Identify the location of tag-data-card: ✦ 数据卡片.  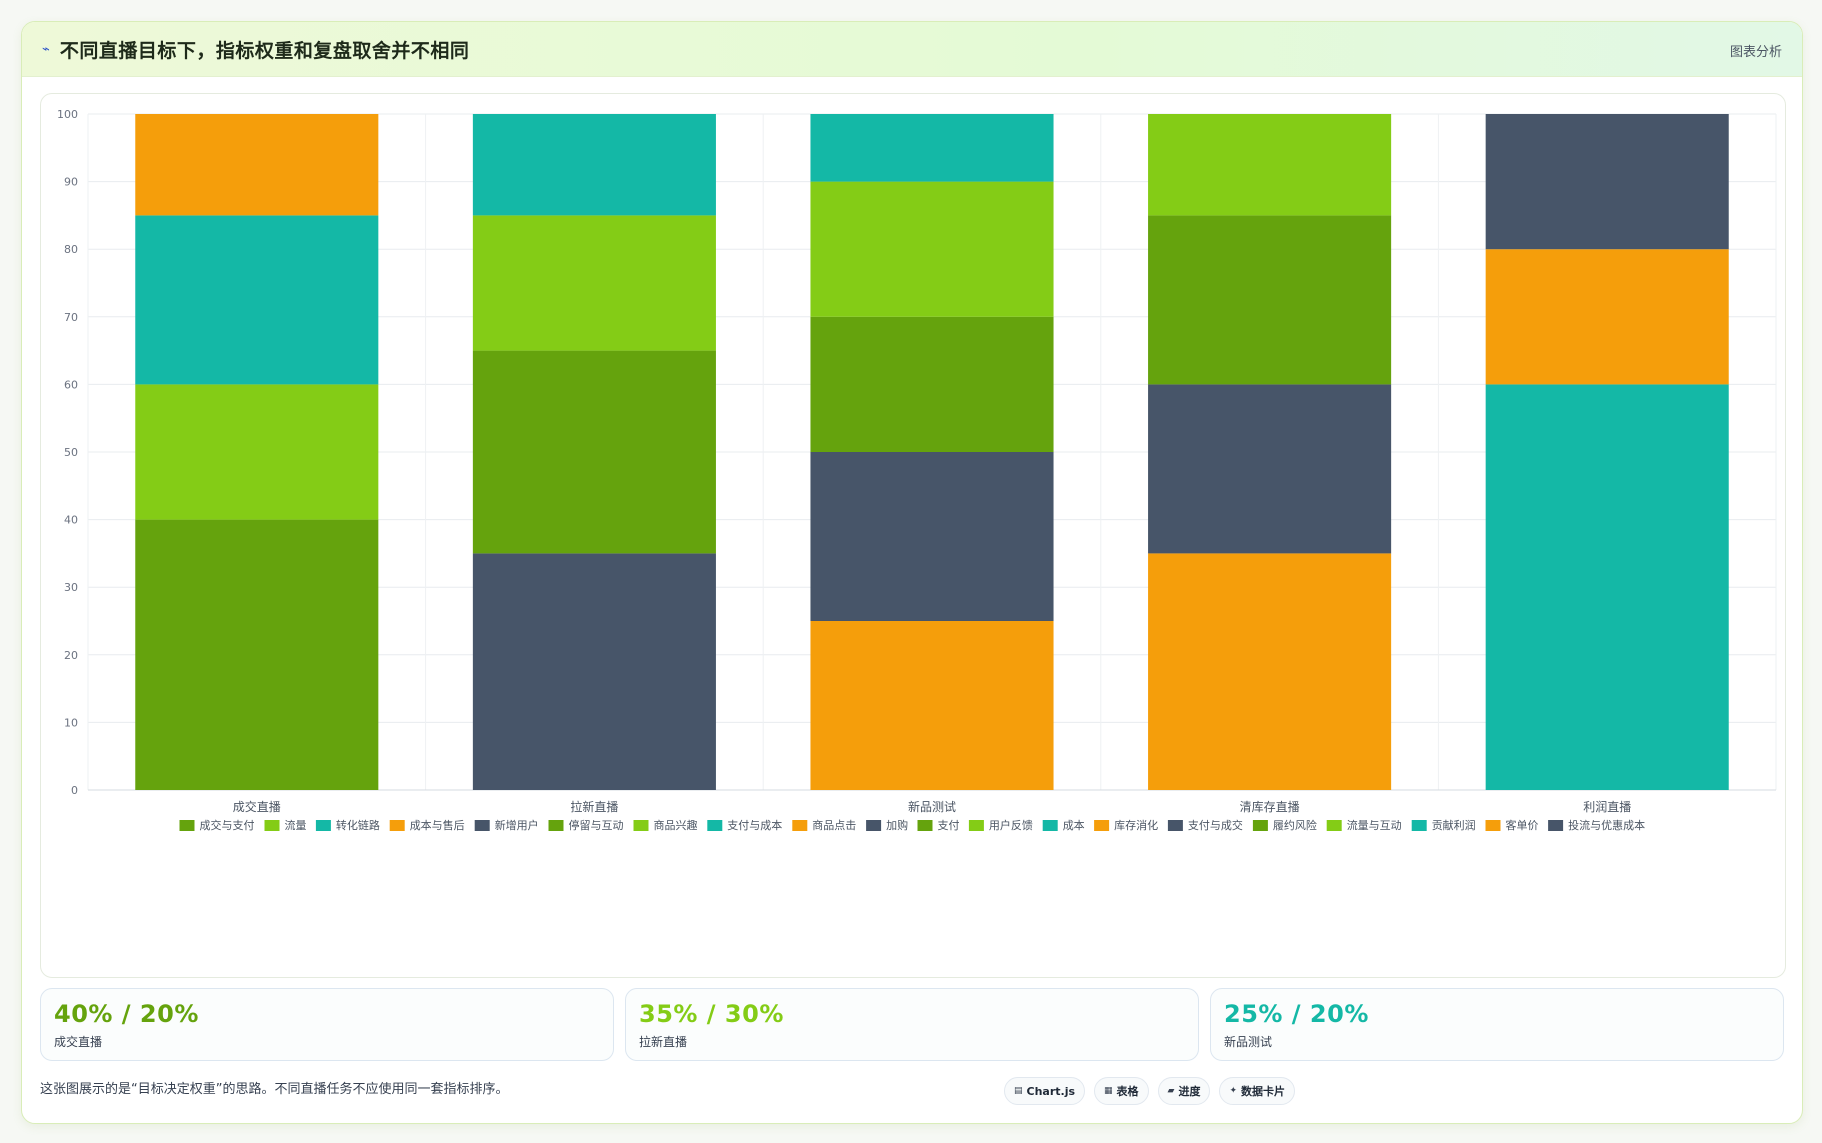
(1257, 1091).